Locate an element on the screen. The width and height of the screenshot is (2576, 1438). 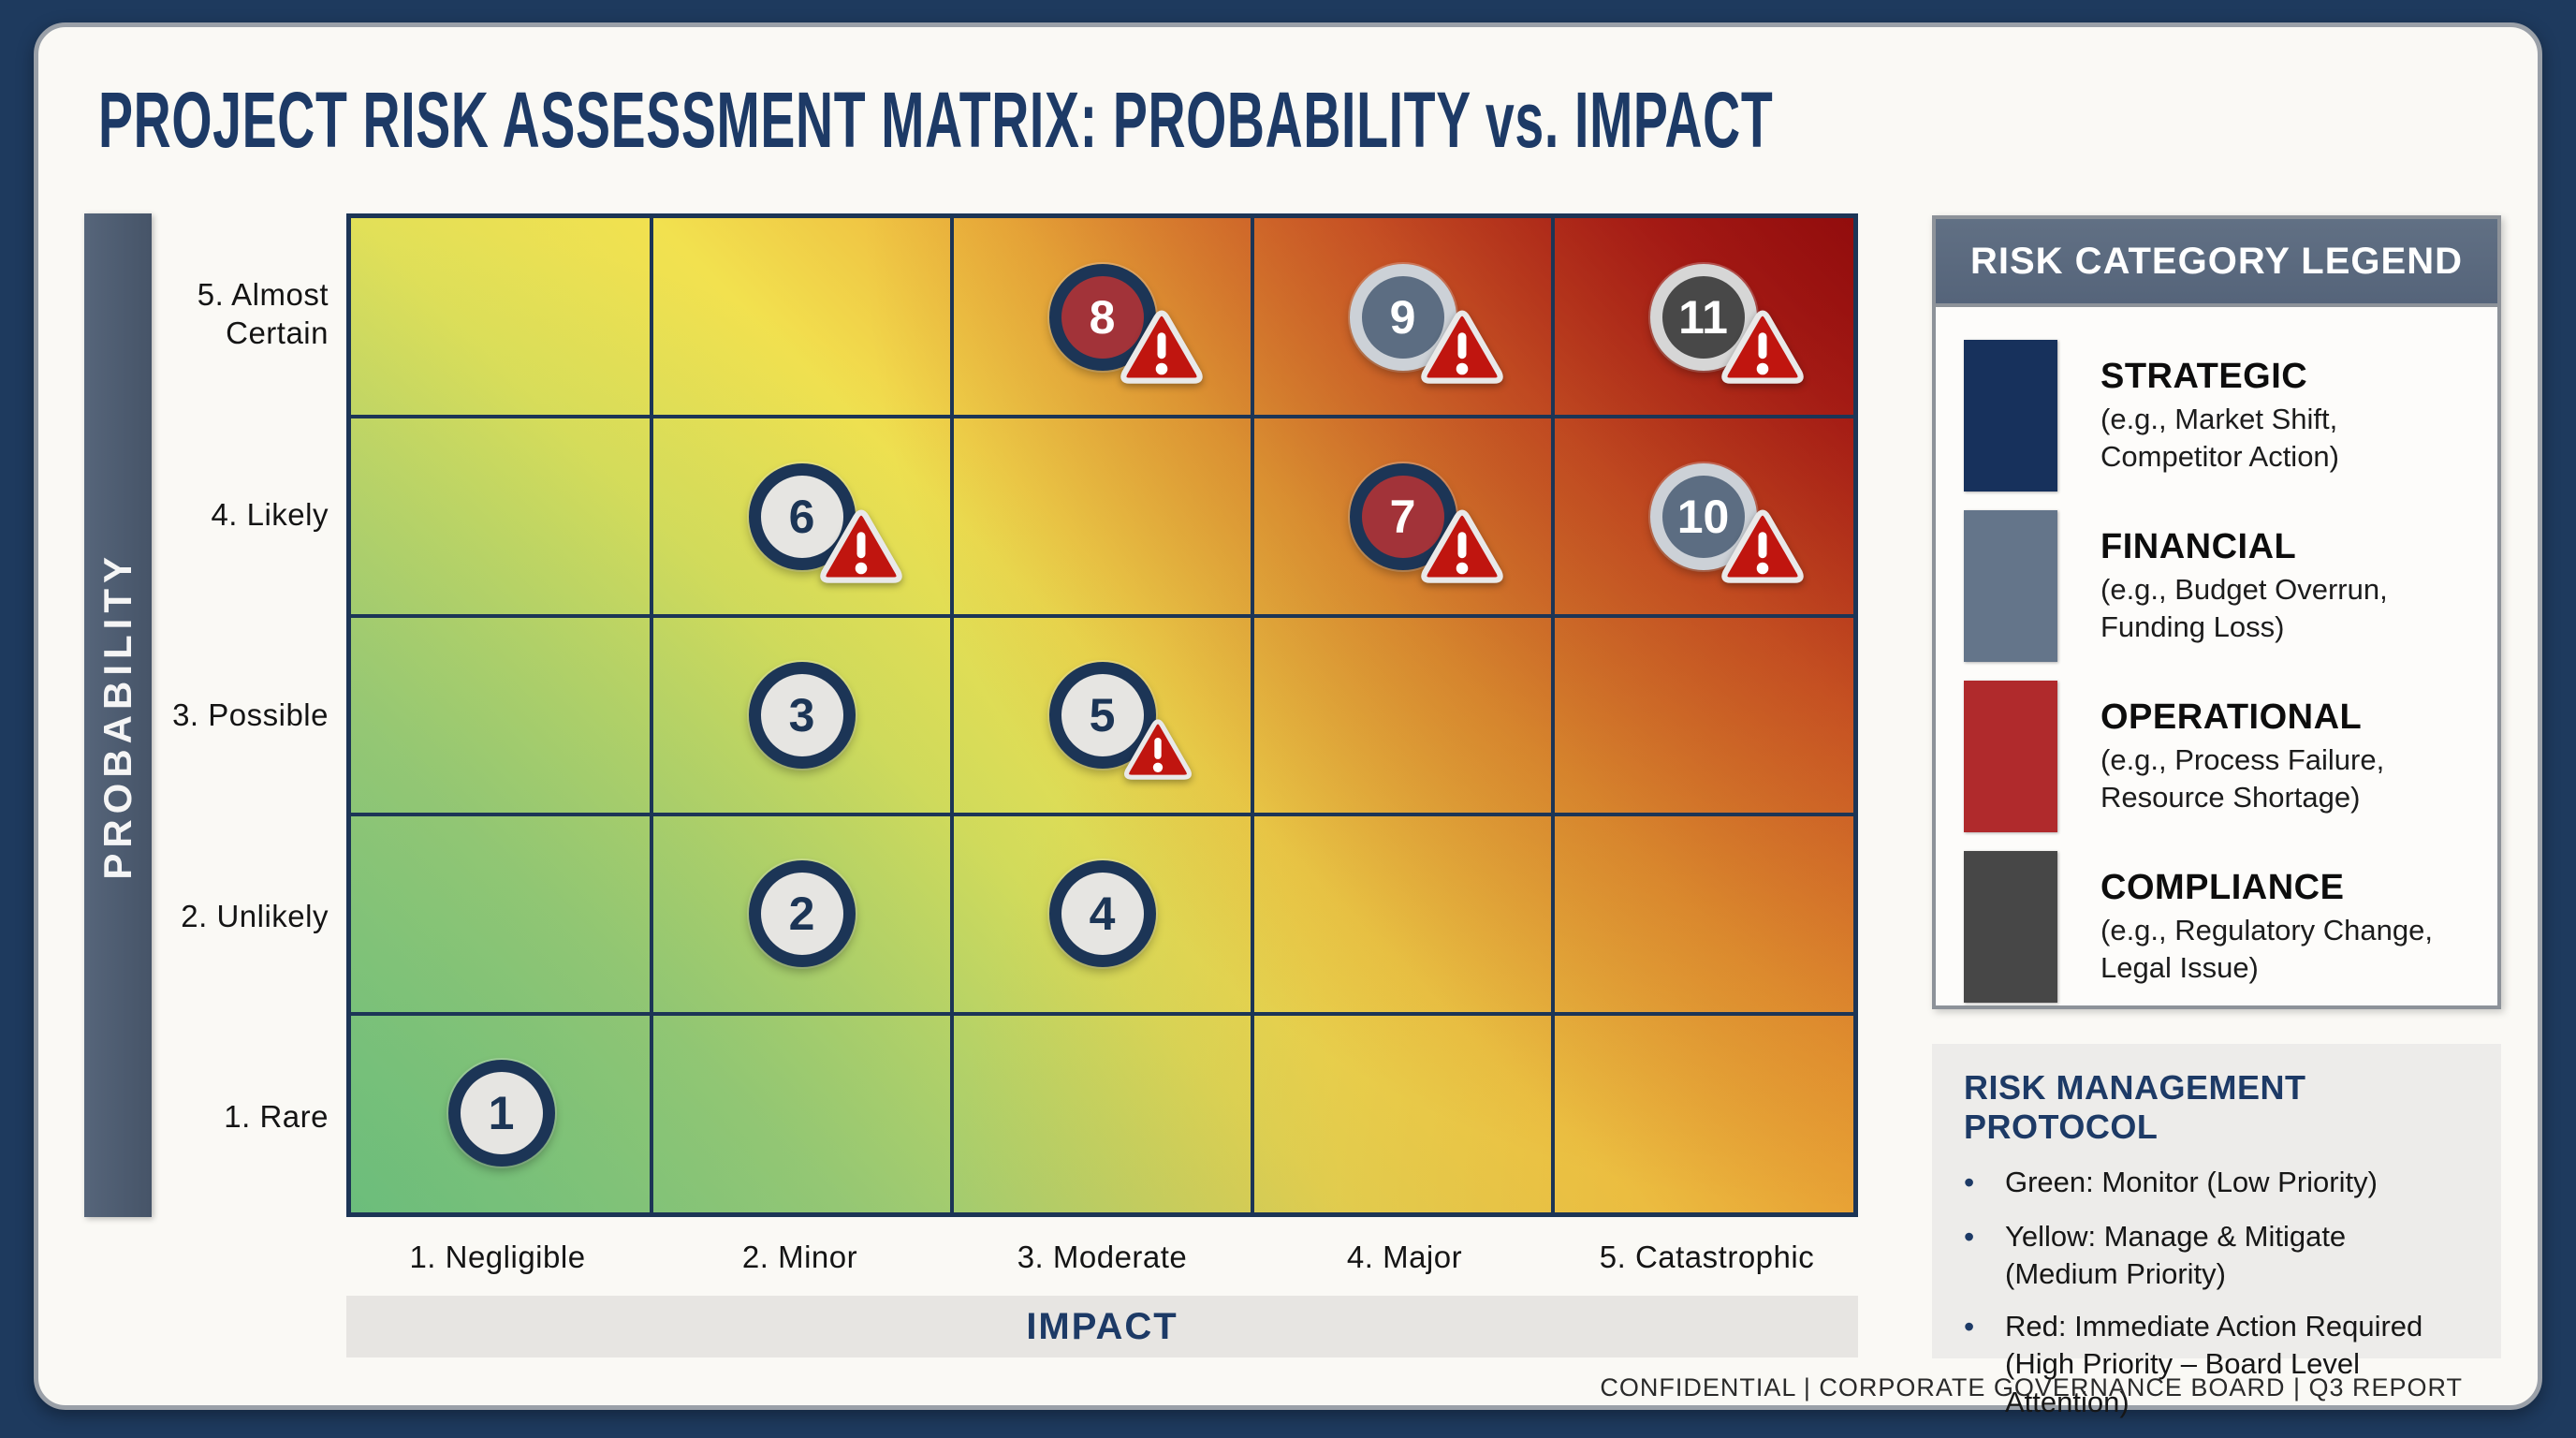
impact-label-1: 1. Negligible is located at coordinates (498, 1257).